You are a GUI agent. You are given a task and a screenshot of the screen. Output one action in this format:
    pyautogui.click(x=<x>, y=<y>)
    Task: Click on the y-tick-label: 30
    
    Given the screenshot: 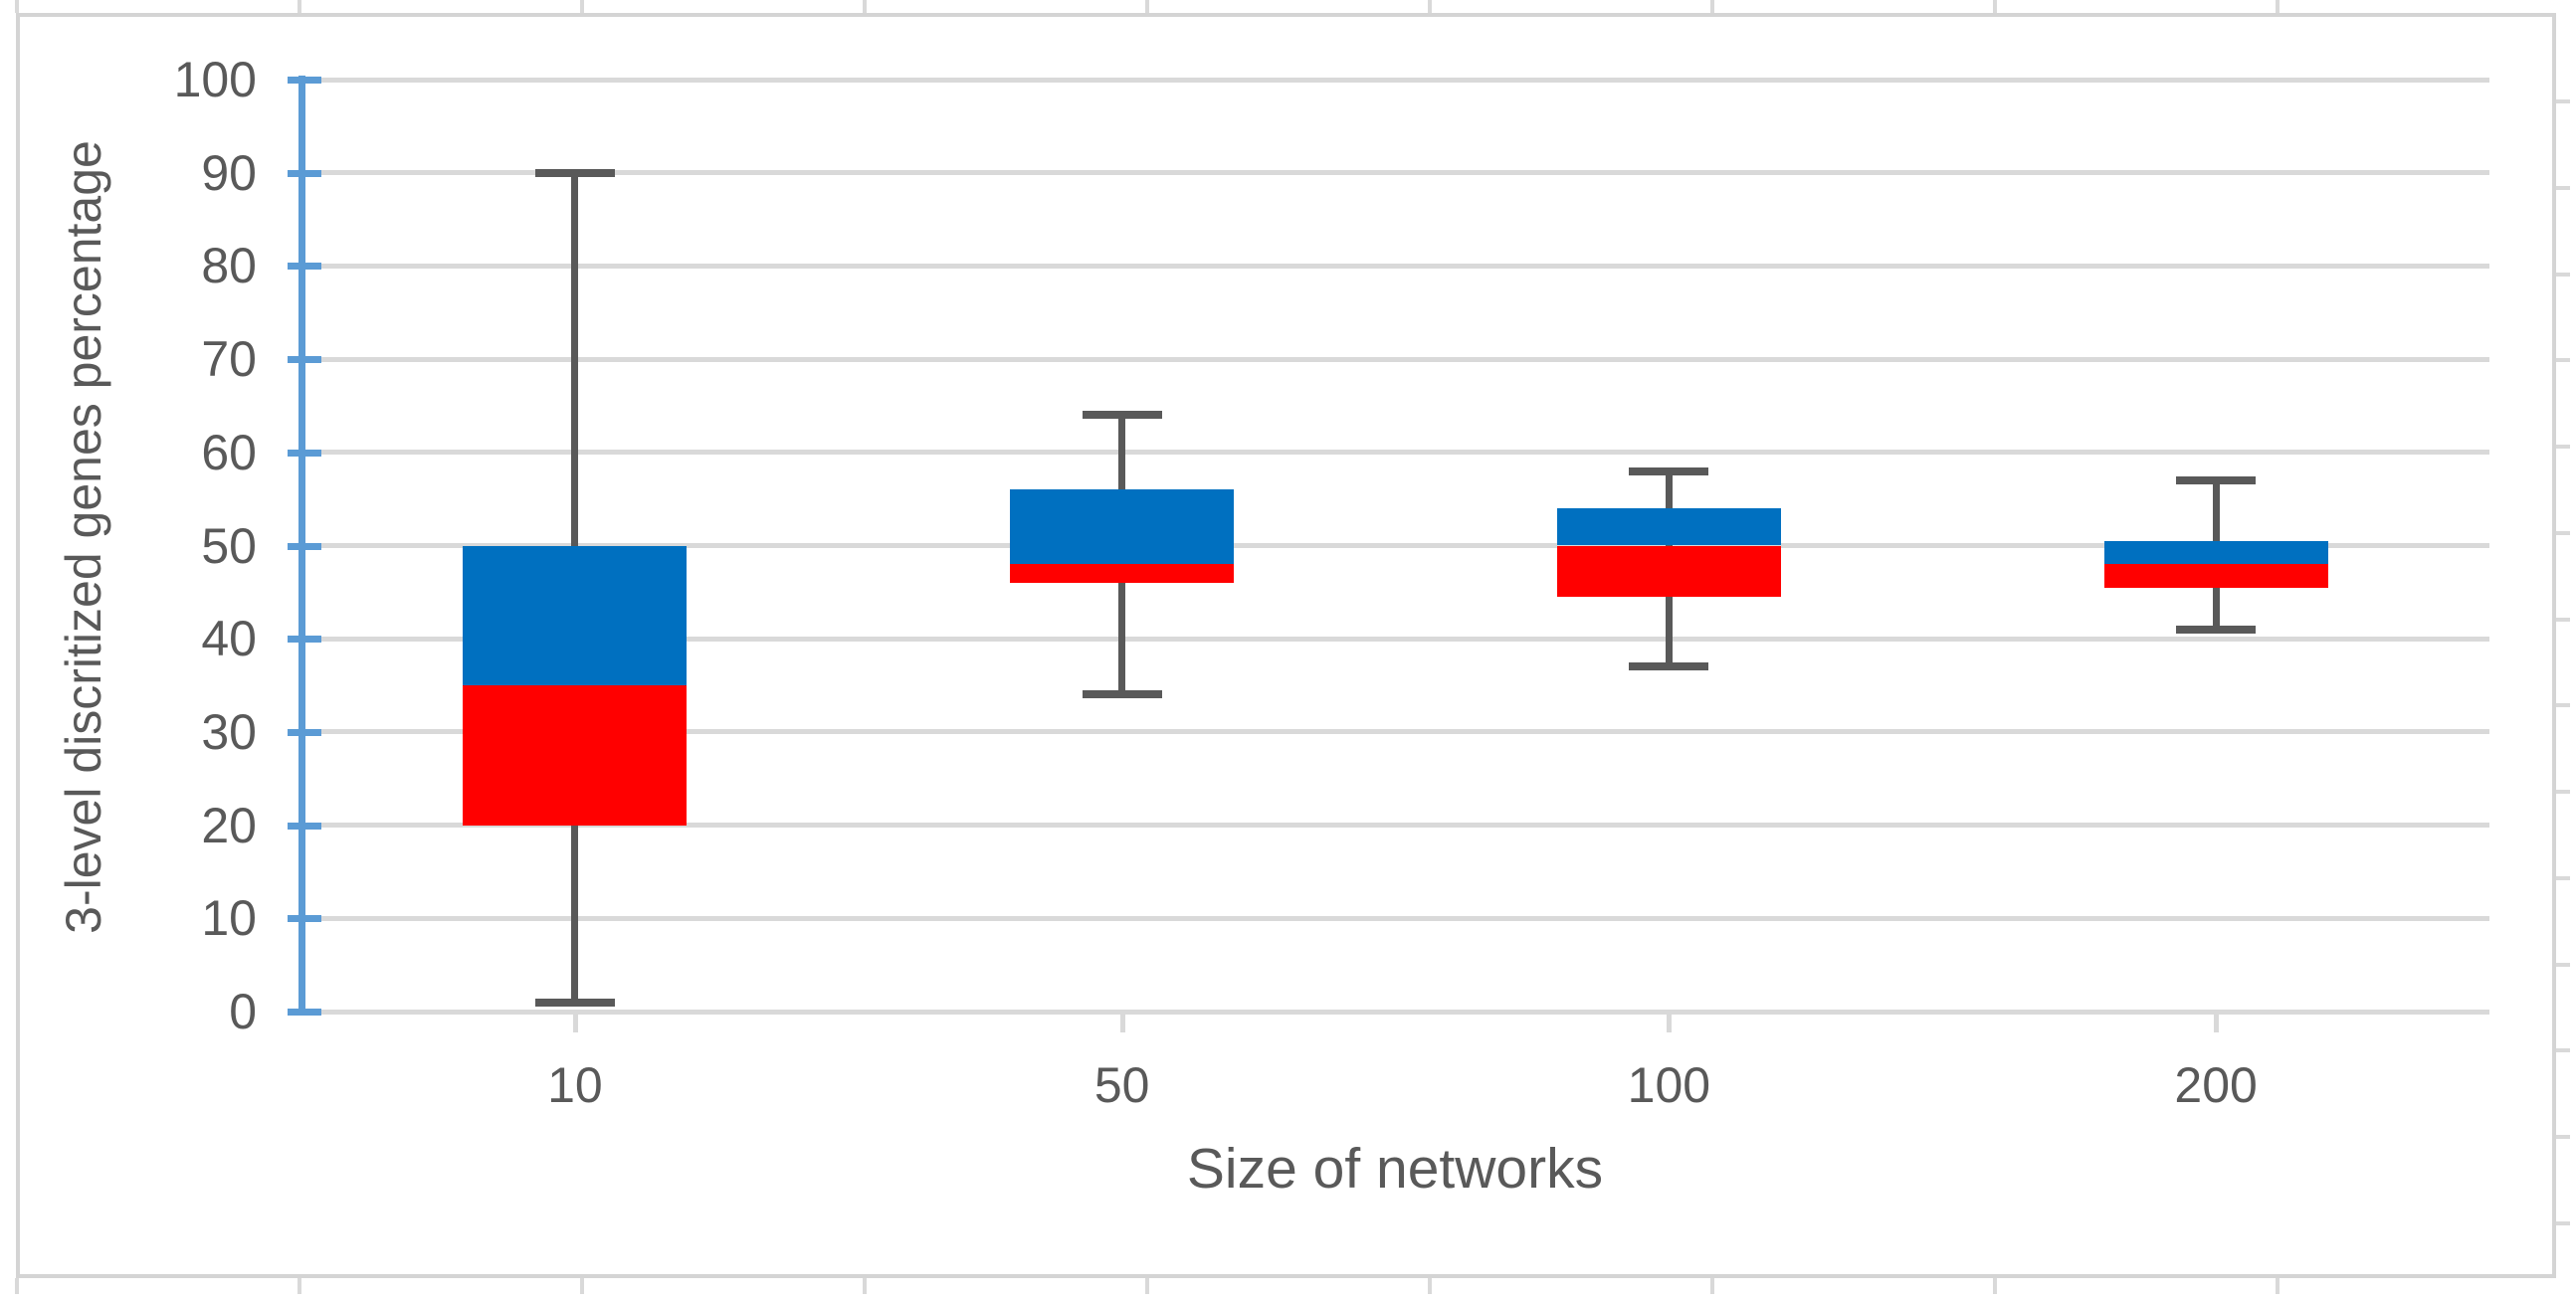 What is the action you would take?
    pyautogui.click(x=229, y=731)
    